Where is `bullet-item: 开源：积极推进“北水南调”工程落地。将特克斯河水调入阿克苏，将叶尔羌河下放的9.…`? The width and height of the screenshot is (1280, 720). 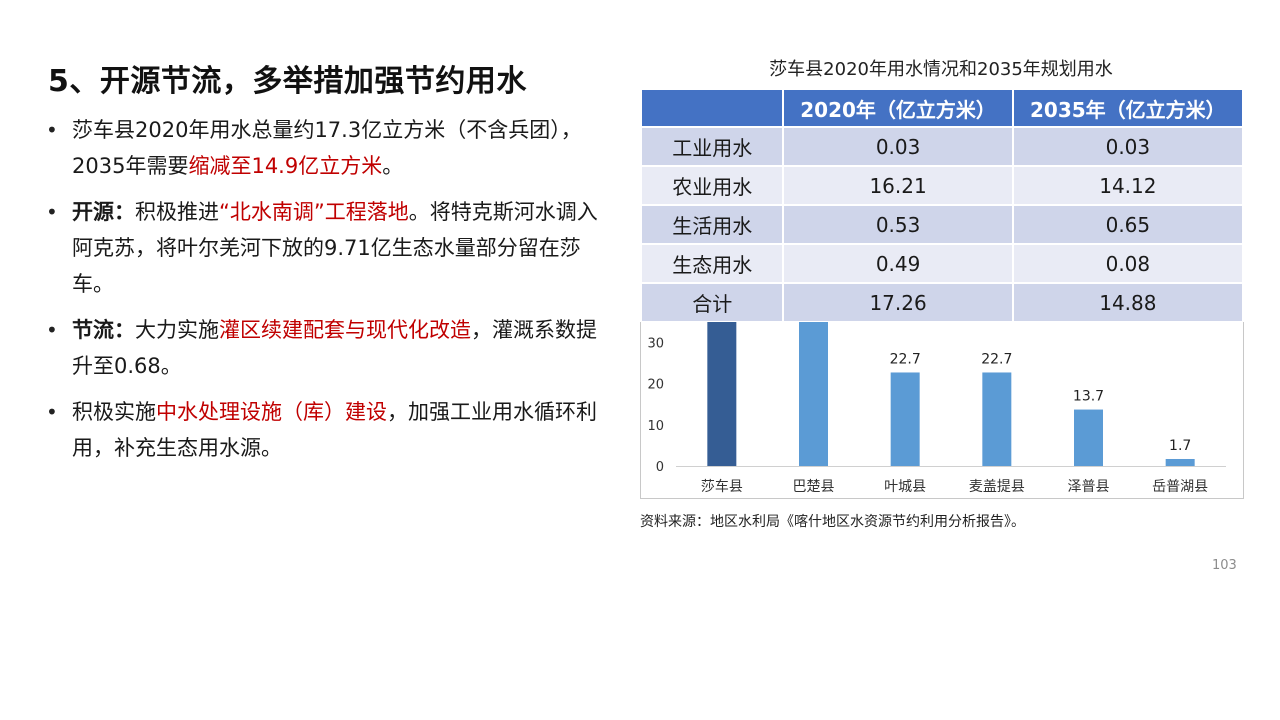
bullet-item: 开源：积极推进“北水南调”工程落地。将特克斯河水调入阿克苏，将叶尔羌河下放的9.… is located at coordinates (327, 248).